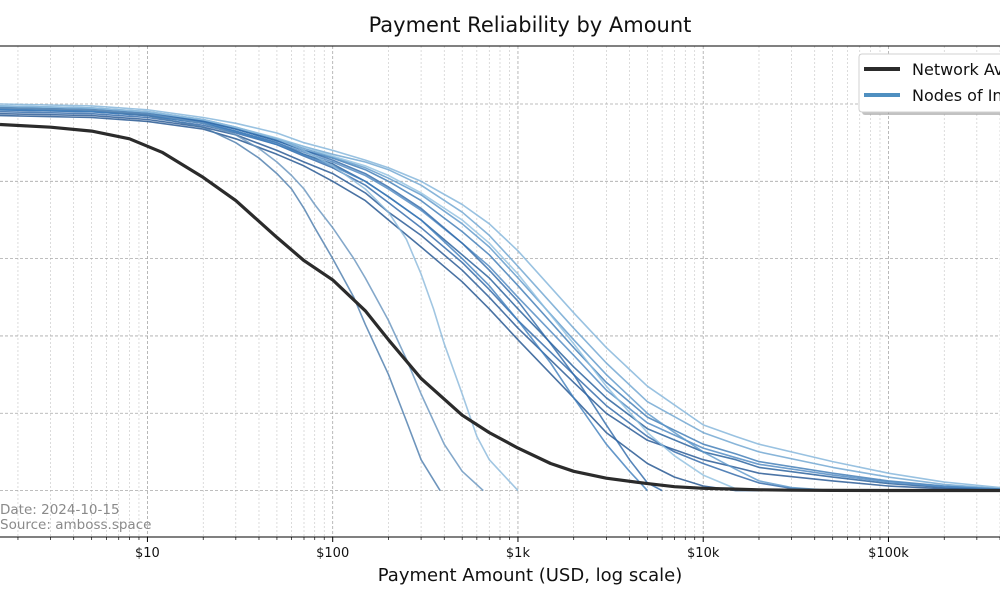  I want to click on x-tick-label: $100, so click(332, 553).